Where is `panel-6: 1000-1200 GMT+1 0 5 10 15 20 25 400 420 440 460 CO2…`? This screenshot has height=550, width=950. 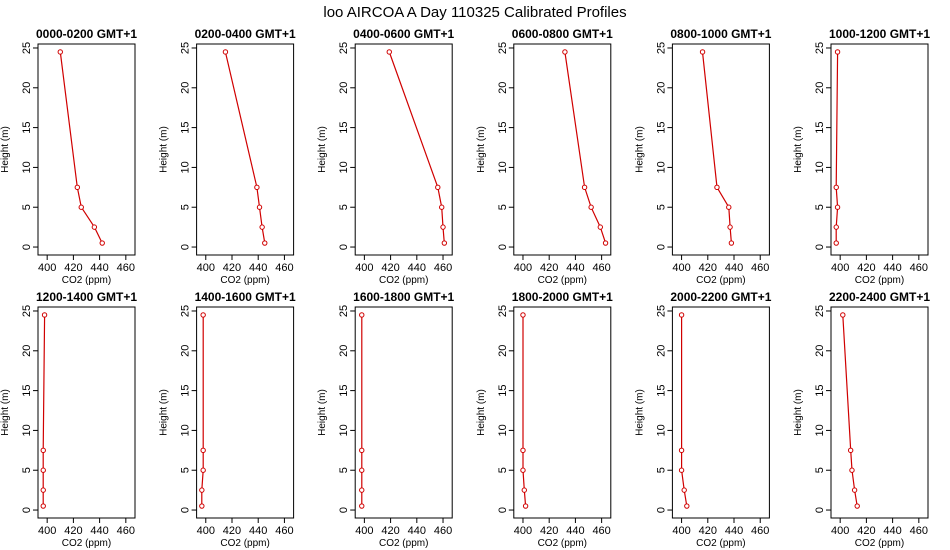 panel-6: 1000-1200 GMT+1 0 5 10 15 20 25 400 420 440 460 CO2… is located at coordinates (861, 156).